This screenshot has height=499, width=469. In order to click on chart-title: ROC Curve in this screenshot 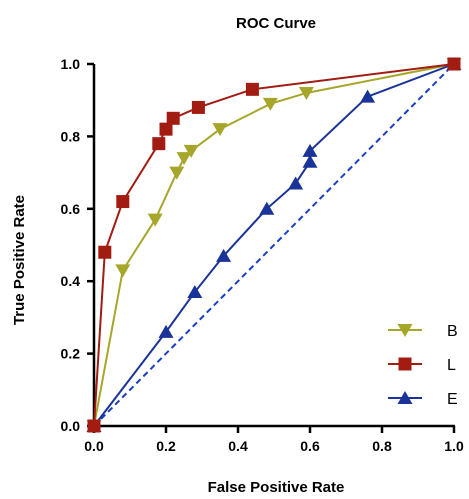, I will do `click(276, 23)`.